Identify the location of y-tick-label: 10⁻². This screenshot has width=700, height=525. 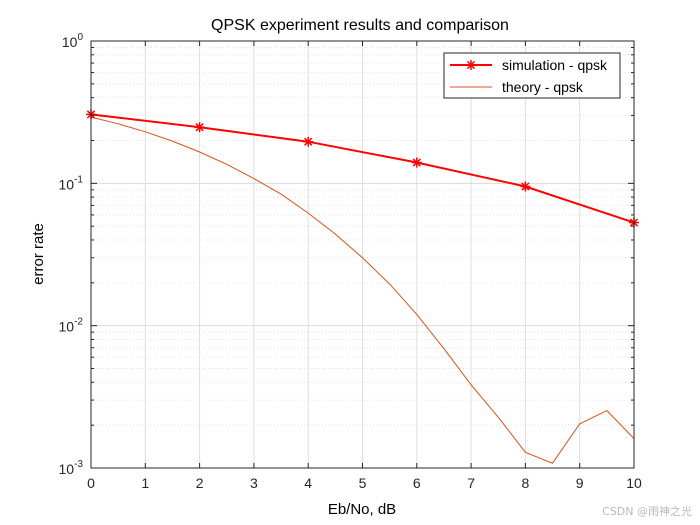
(71, 326).